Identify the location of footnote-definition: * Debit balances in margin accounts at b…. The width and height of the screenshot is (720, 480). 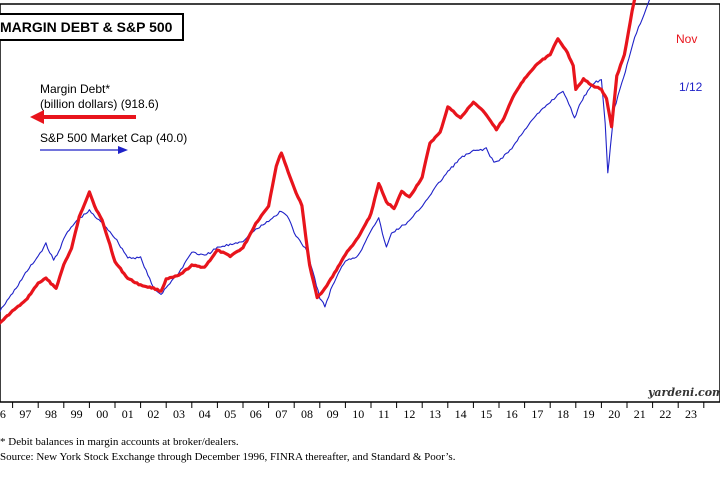
(119, 442).